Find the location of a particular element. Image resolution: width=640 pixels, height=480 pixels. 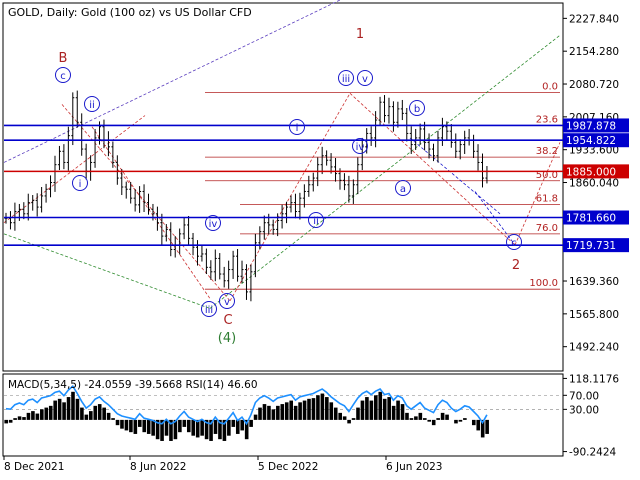

fib-level-label: 23.6 is located at coordinates (547, 119).